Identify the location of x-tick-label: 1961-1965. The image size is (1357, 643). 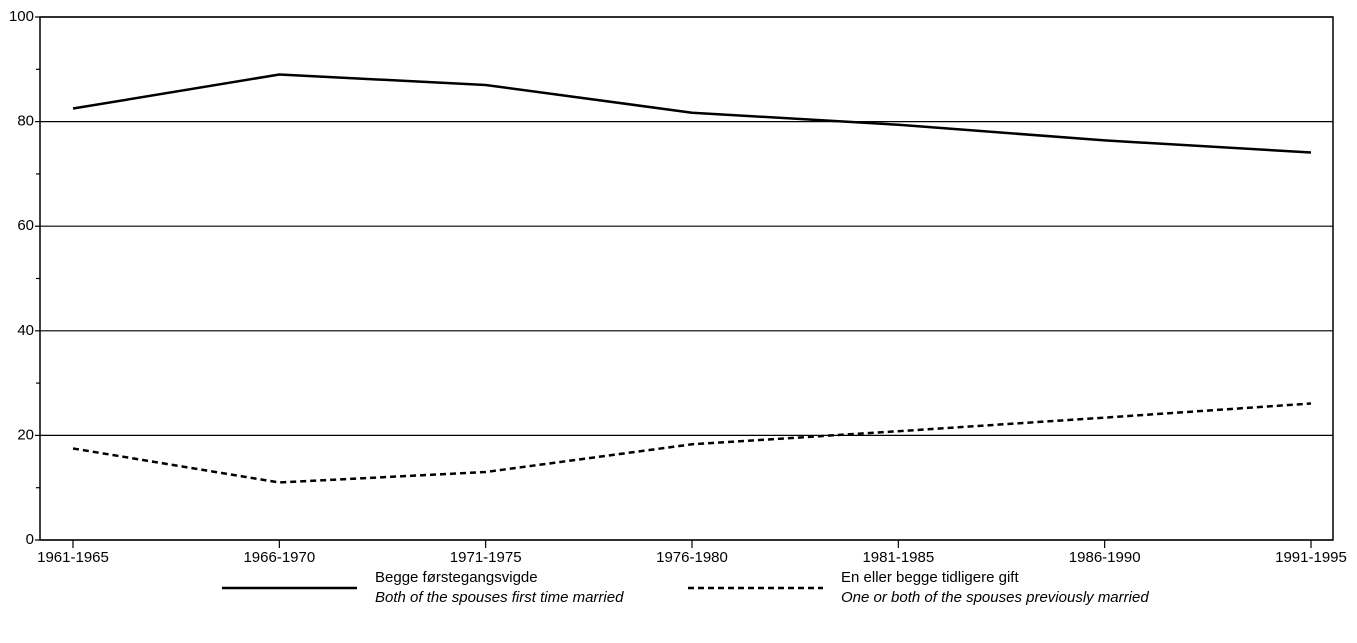
(73, 557).